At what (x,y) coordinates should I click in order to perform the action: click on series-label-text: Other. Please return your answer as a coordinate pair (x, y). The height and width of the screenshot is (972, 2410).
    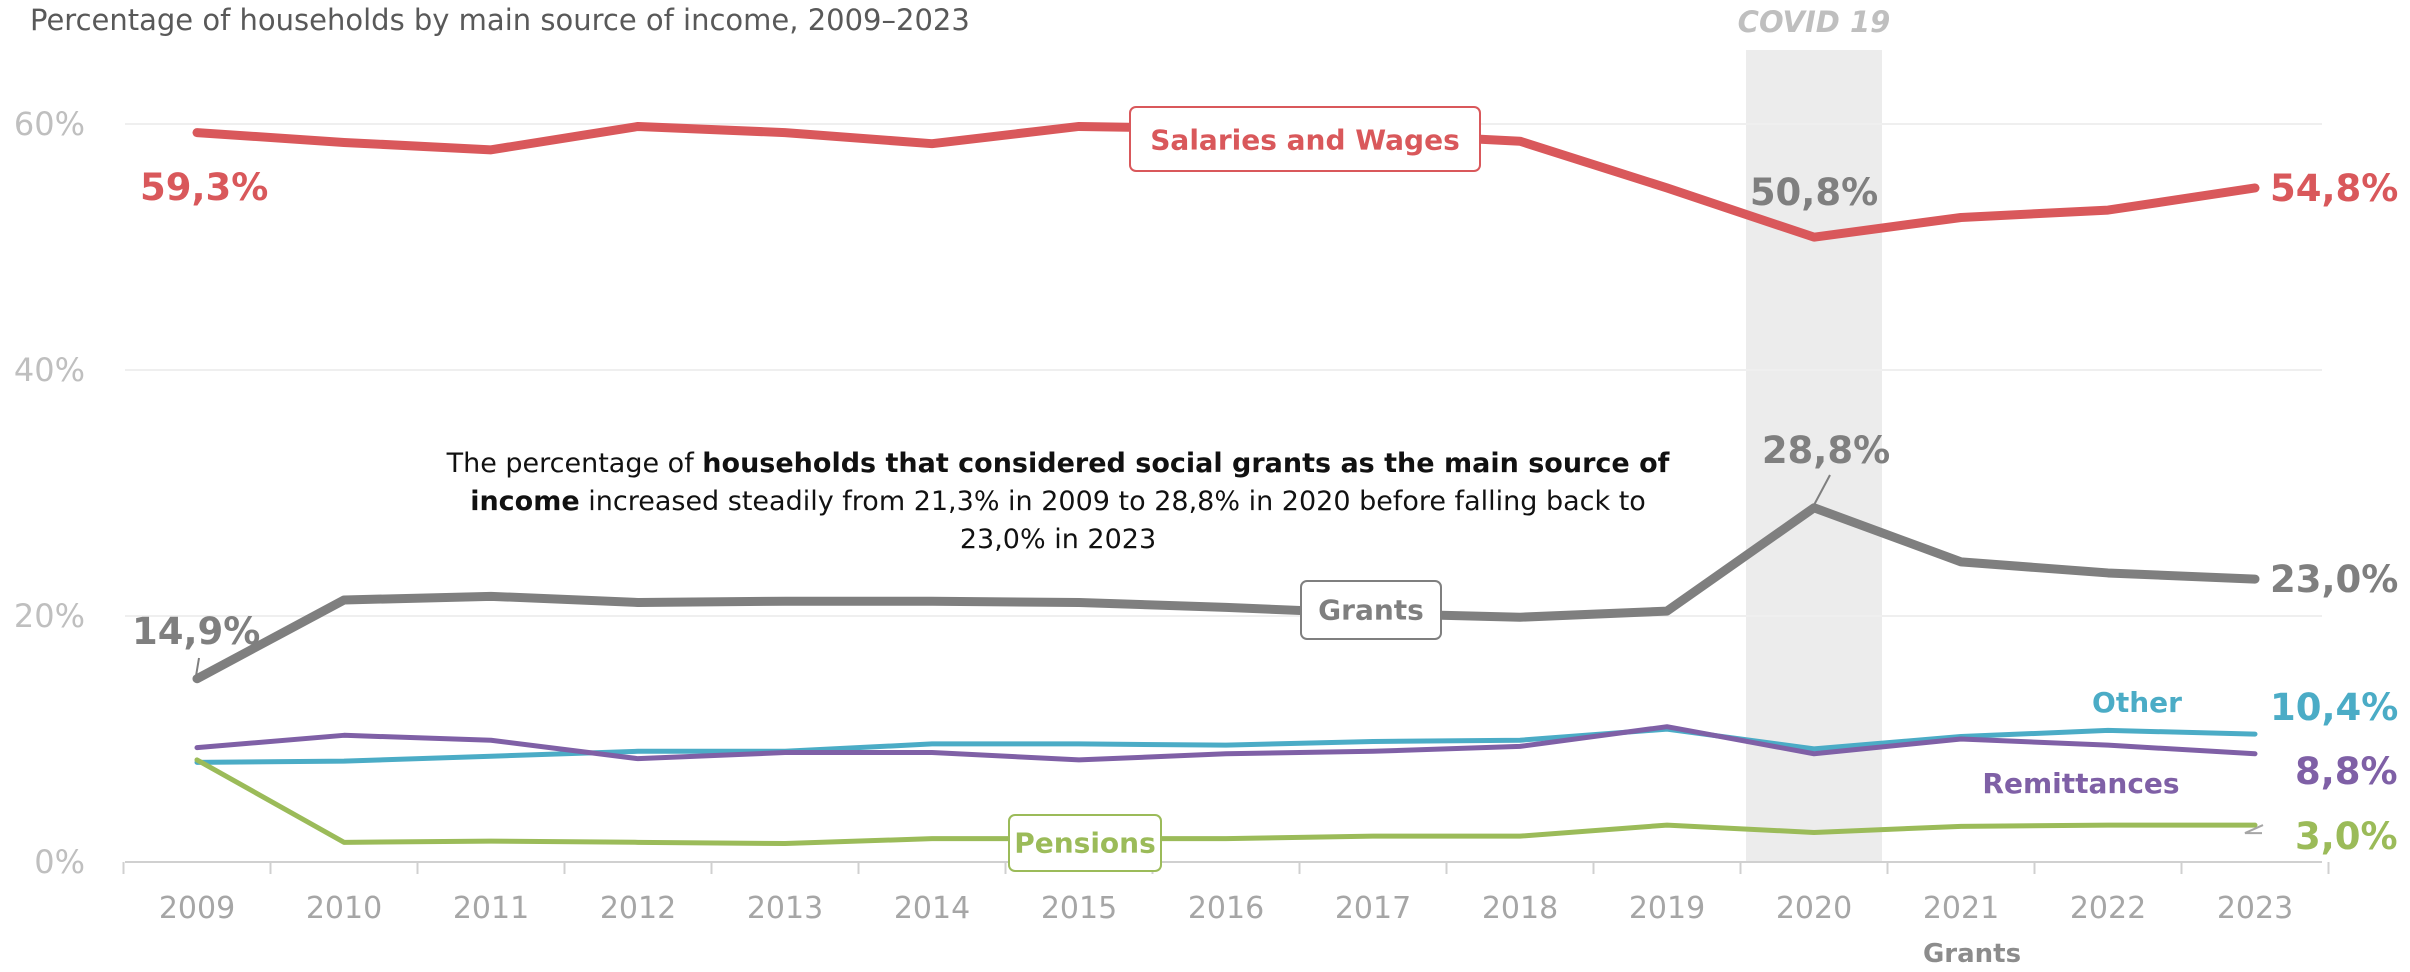
    Looking at the image, I should click on (2137, 702).